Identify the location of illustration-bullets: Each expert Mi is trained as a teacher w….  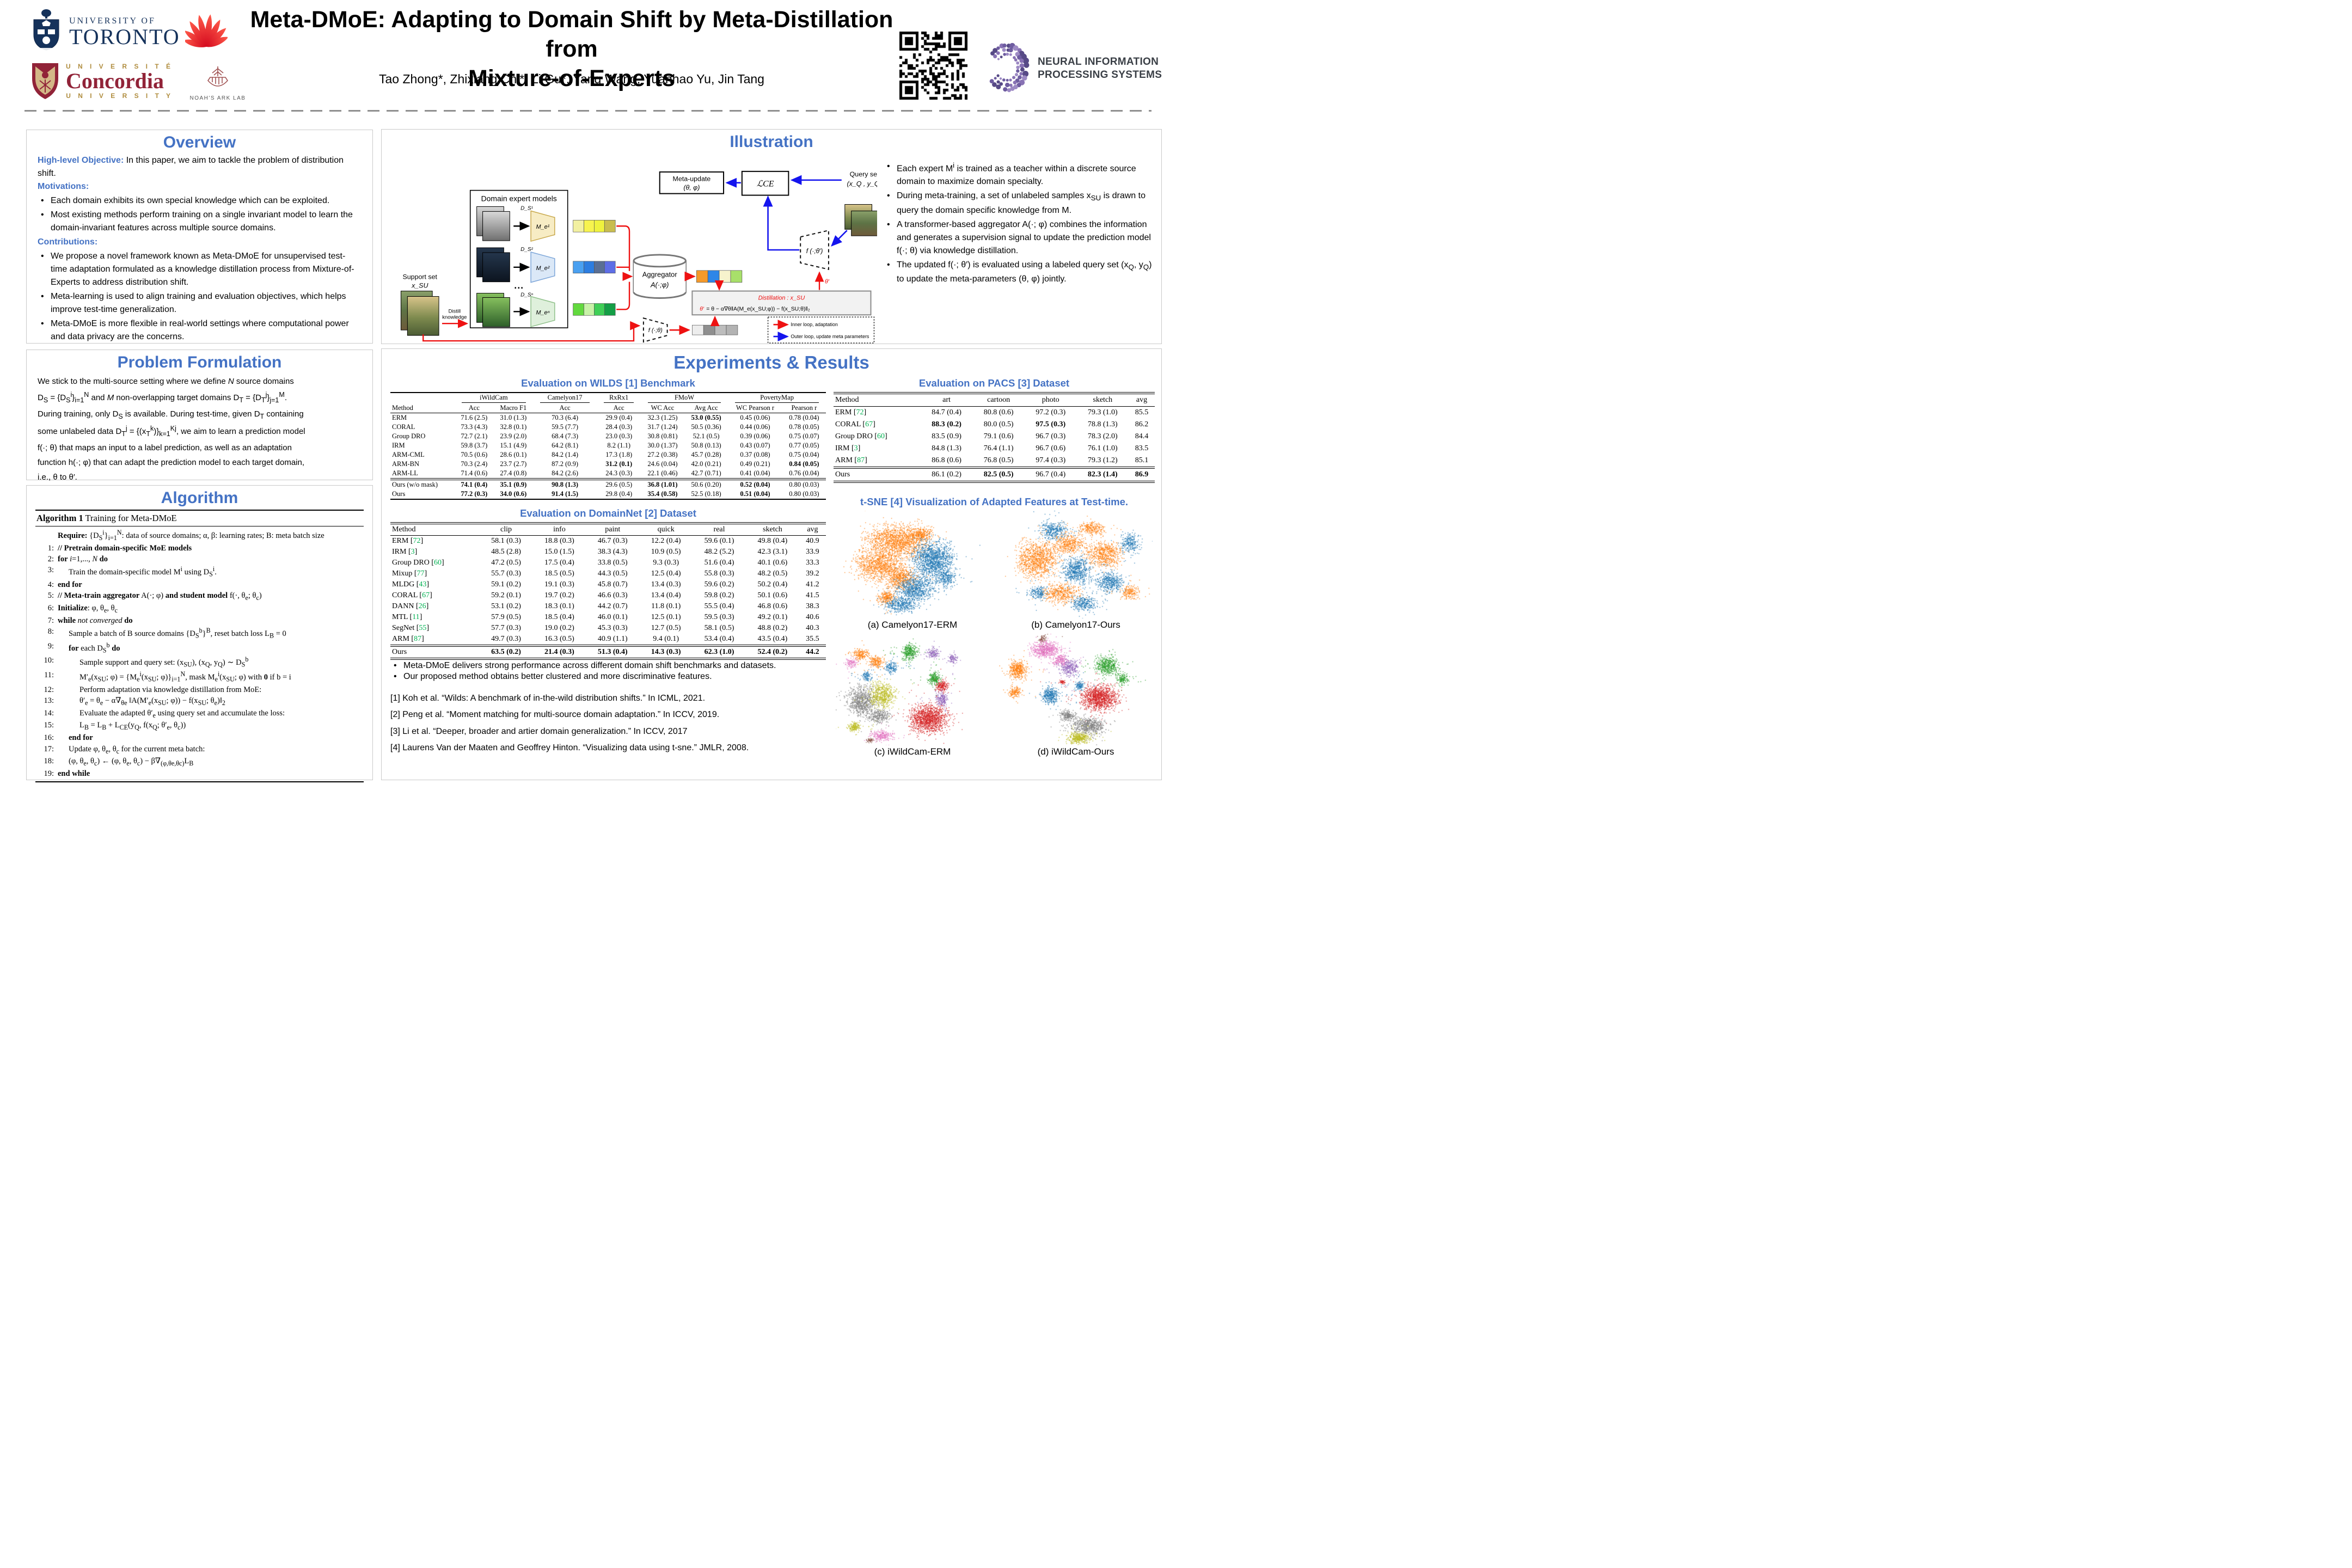
(1019, 223).